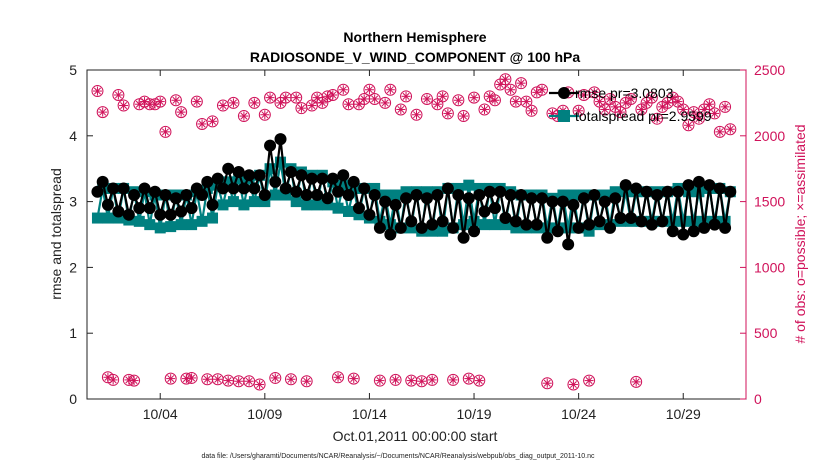  Describe the element at coordinates (578, 414) in the screenshot. I see `x-tick-label: 10/24` at that location.